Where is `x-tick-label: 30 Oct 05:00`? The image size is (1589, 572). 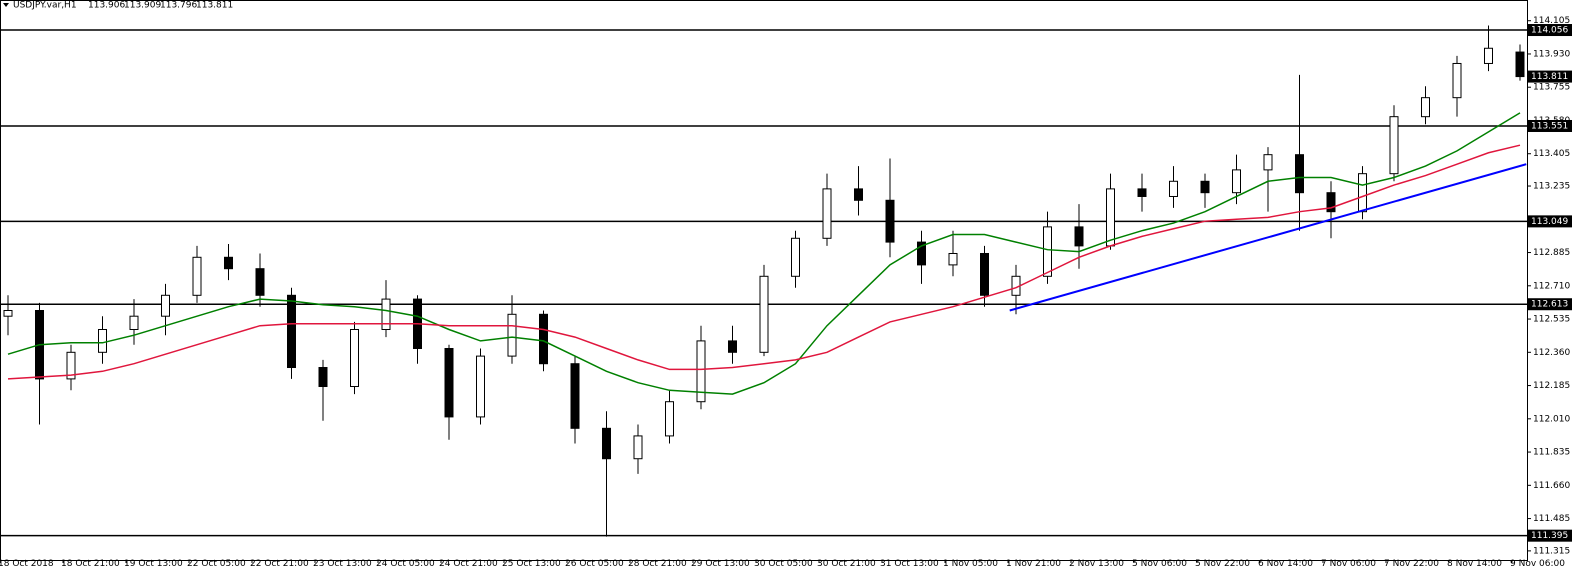
x-tick-label: 30 Oct 05:00 is located at coordinates (783, 563).